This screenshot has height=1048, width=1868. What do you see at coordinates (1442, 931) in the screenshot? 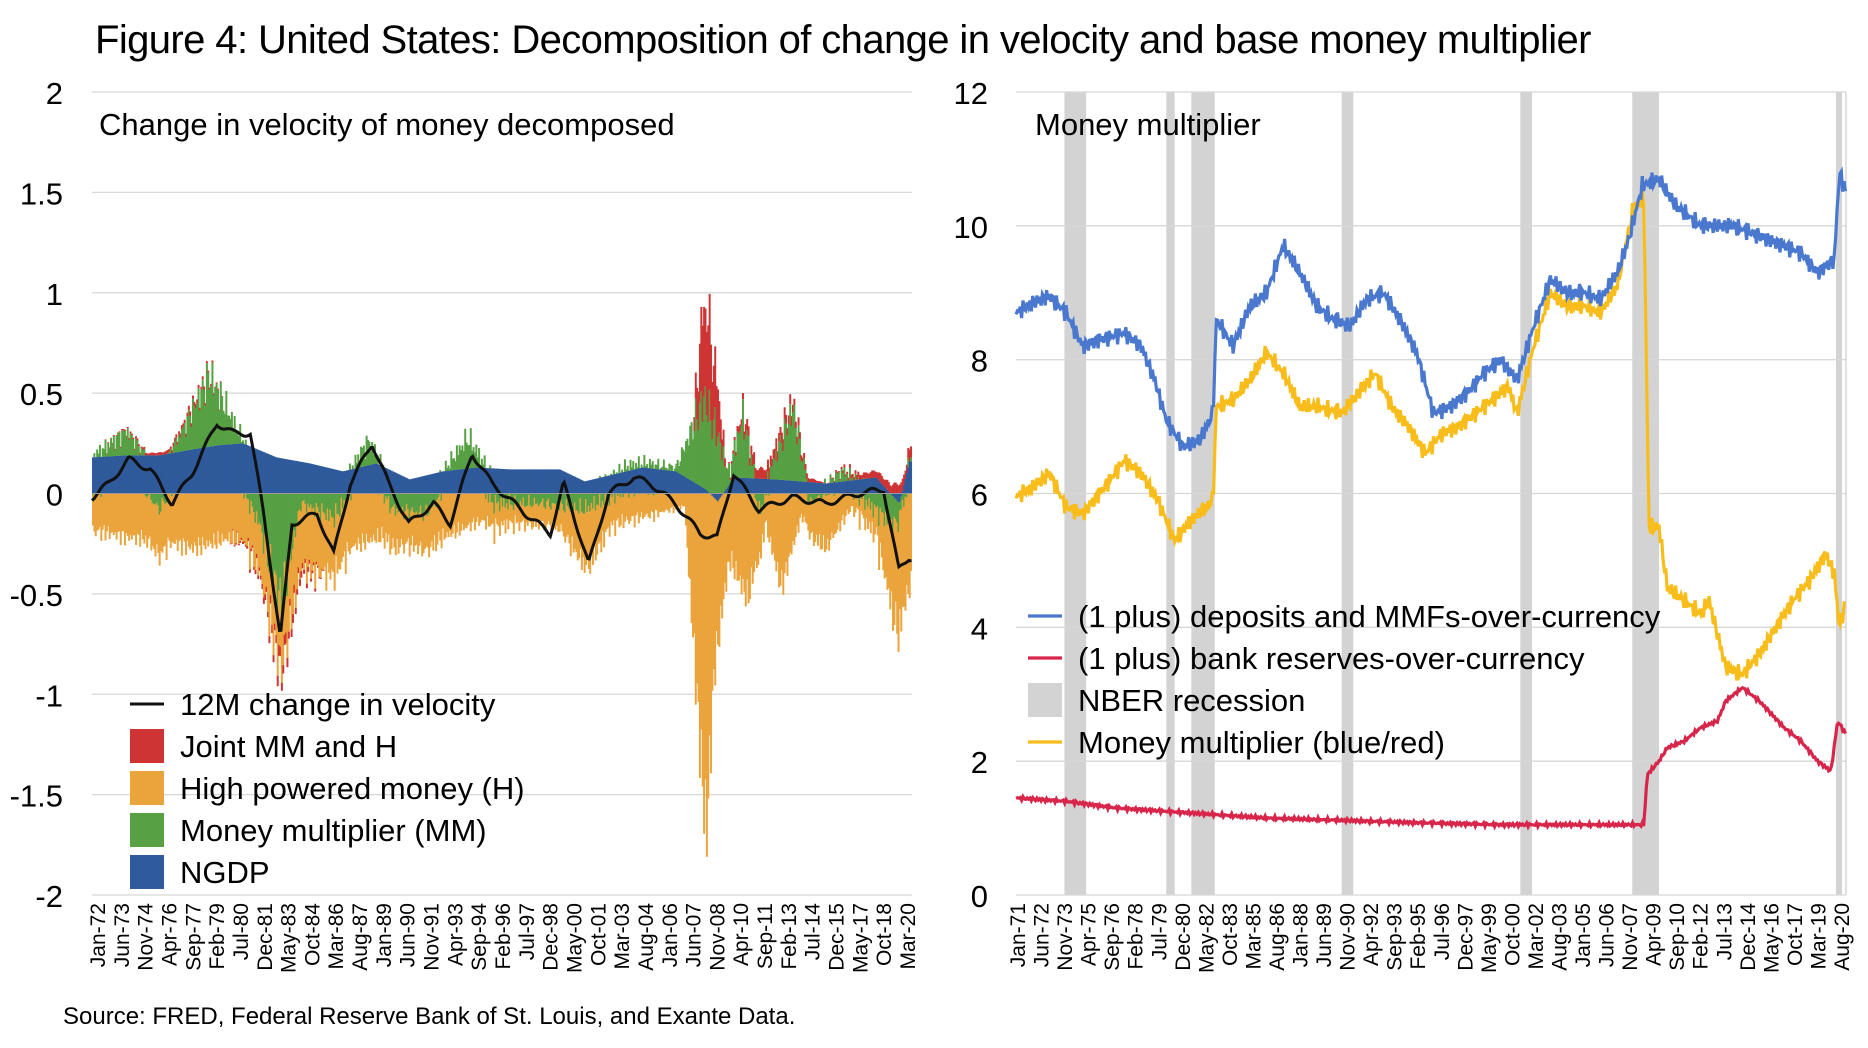
I see `right-x-tick-label: Jul-96` at bounding box center [1442, 931].